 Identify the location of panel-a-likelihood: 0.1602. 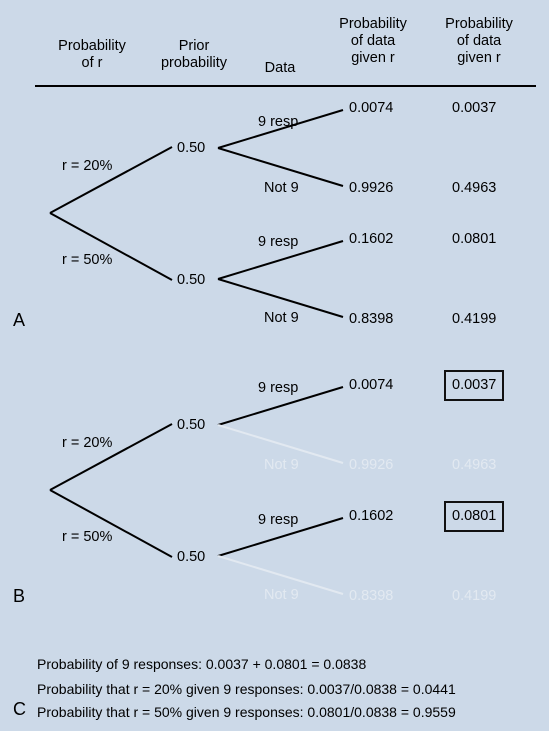
(371, 239).